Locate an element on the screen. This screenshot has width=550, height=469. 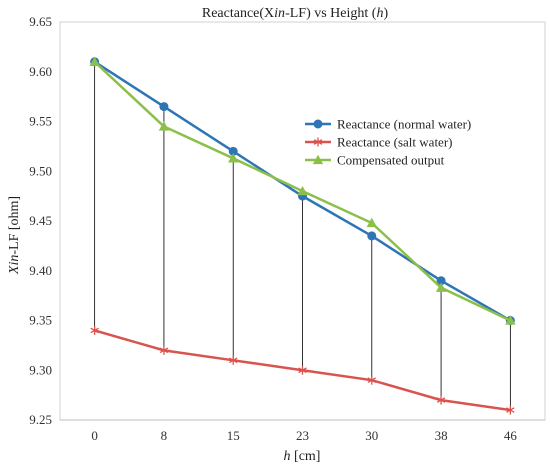
chart-title: Reactance(Xin-LF) vs Height (h) is located at coordinates (295, 13).